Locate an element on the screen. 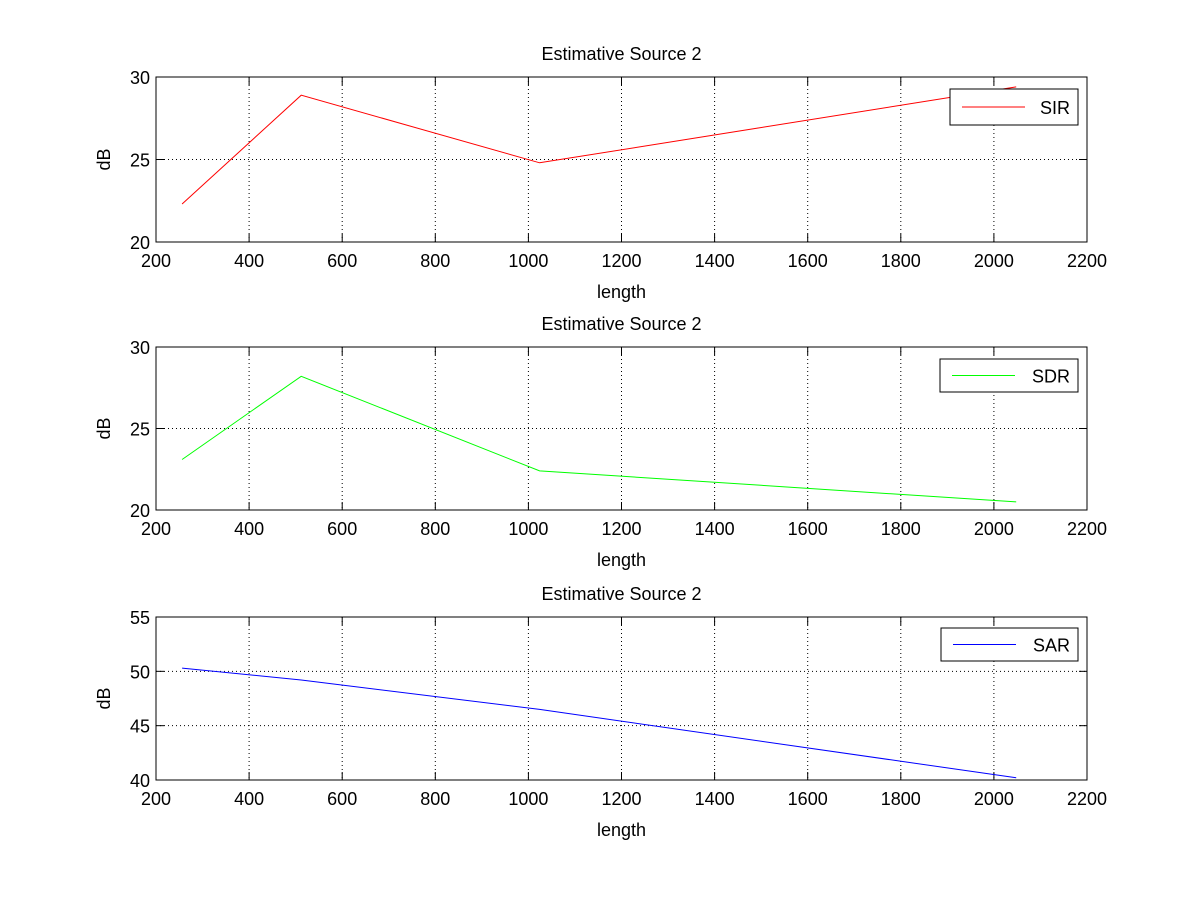 This screenshot has width=1200, height=900. y-tick-label: 50 is located at coordinates (140, 672).